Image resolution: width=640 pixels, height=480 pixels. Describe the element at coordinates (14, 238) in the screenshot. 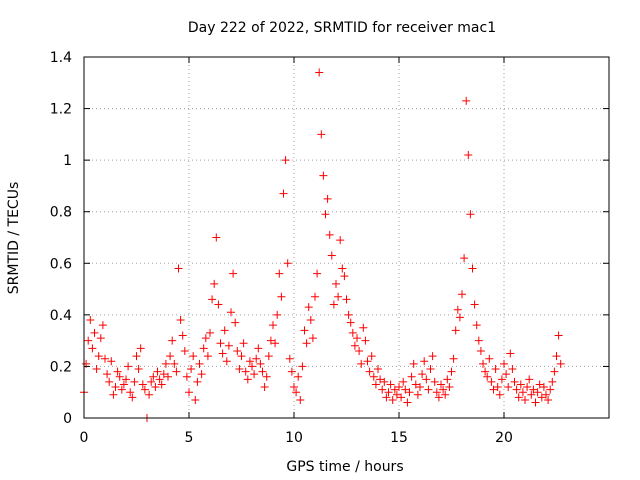

I see `y-axis-label: SRMTID / TECUs` at that location.